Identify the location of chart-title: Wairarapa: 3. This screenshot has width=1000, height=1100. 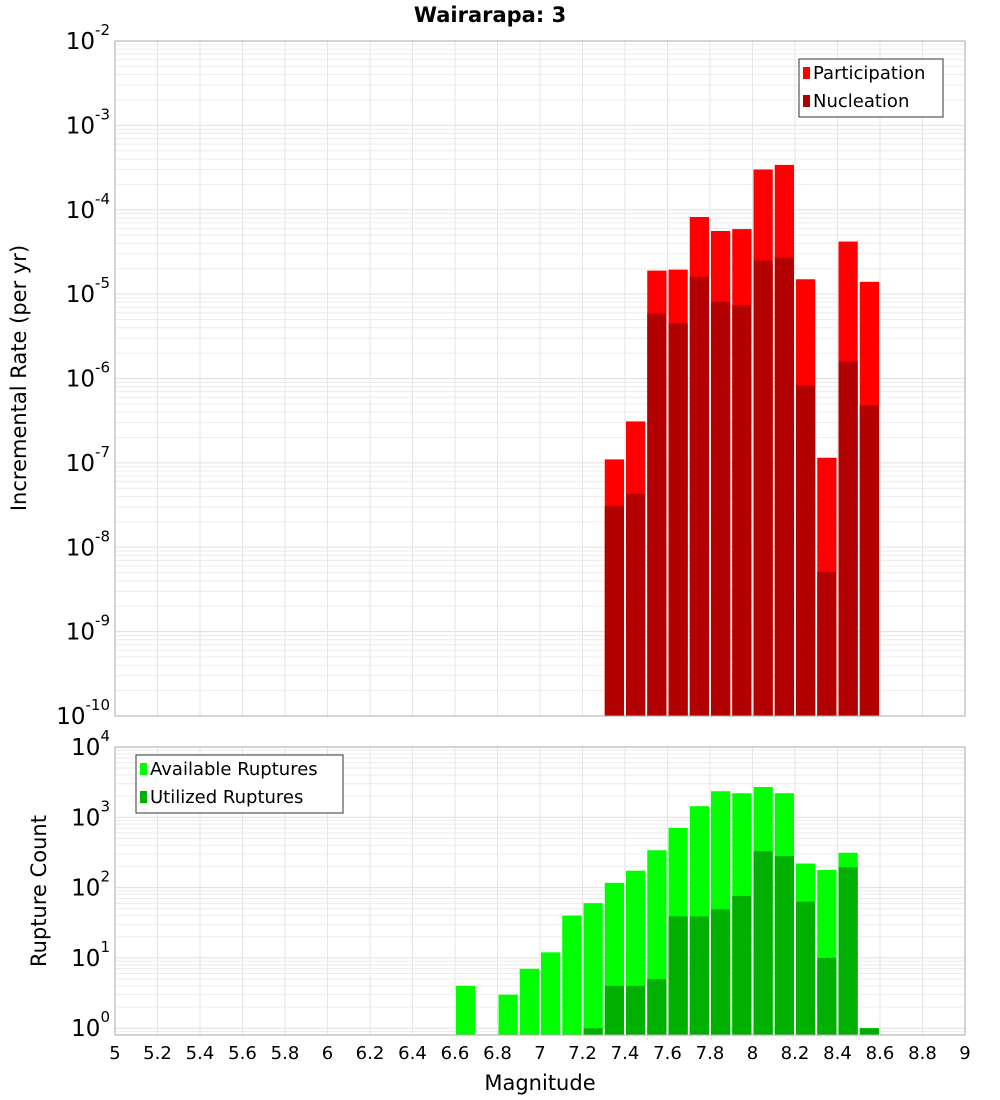
(490, 15).